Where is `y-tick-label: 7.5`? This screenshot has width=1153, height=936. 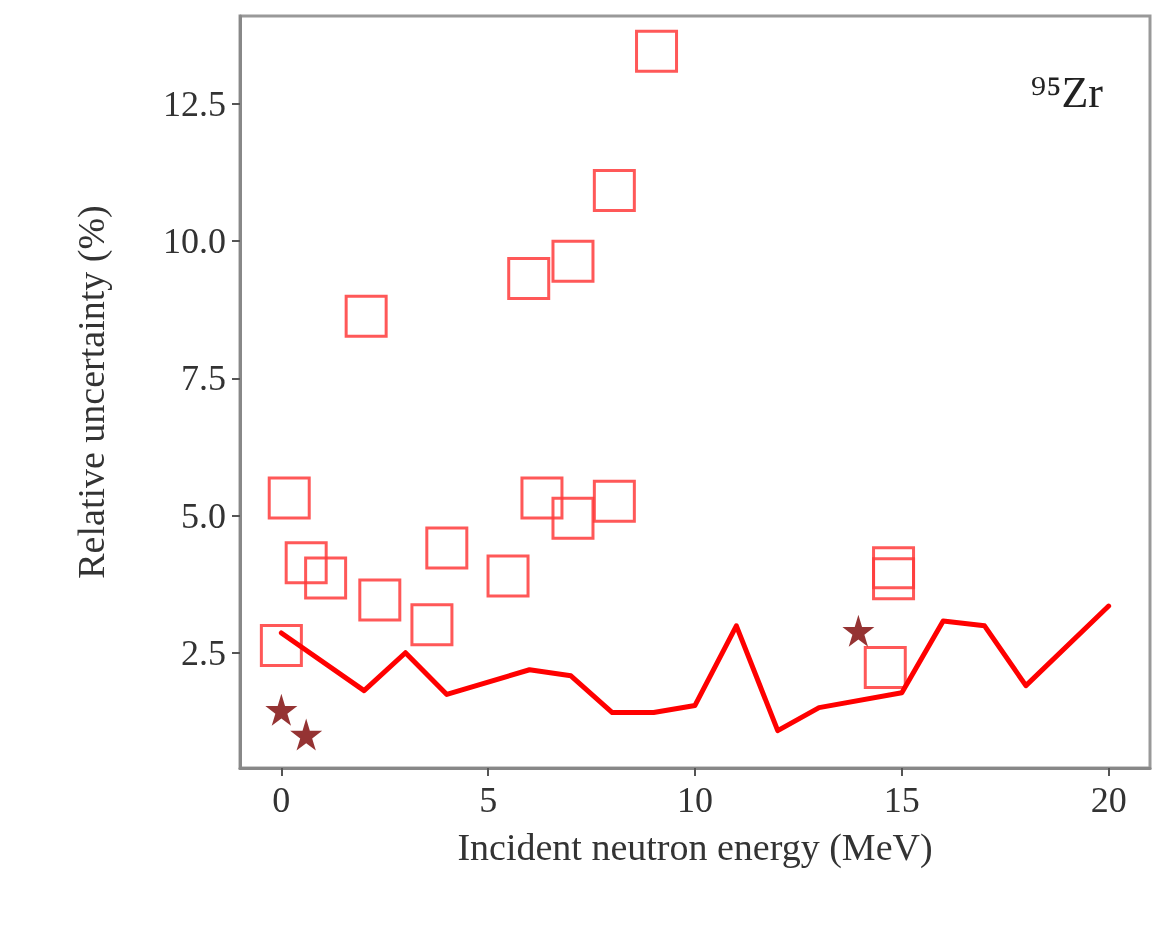
y-tick-label: 7.5 is located at coordinates (203, 378).